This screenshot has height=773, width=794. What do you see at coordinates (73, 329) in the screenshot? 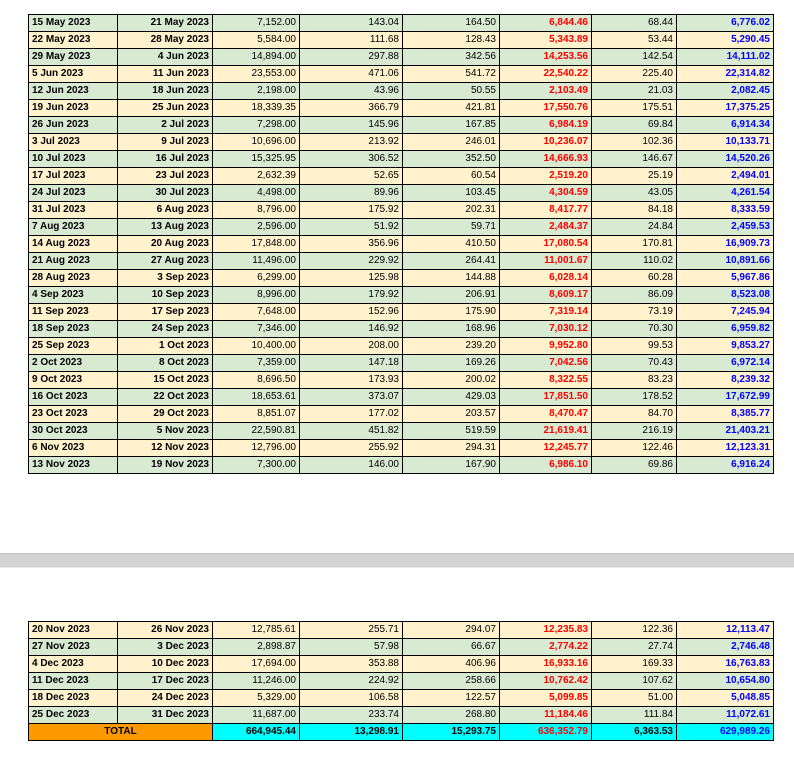
I see `cell-week-start: 18 Sep 2023` at bounding box center [73, 329].